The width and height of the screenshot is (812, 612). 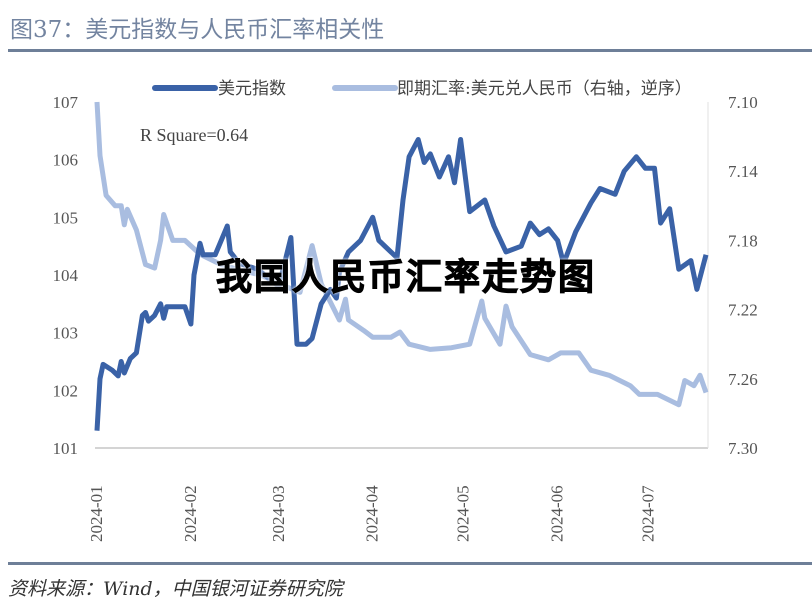 I want to click on y-right-tick-label: 7.30, so click(x=743, y=448).